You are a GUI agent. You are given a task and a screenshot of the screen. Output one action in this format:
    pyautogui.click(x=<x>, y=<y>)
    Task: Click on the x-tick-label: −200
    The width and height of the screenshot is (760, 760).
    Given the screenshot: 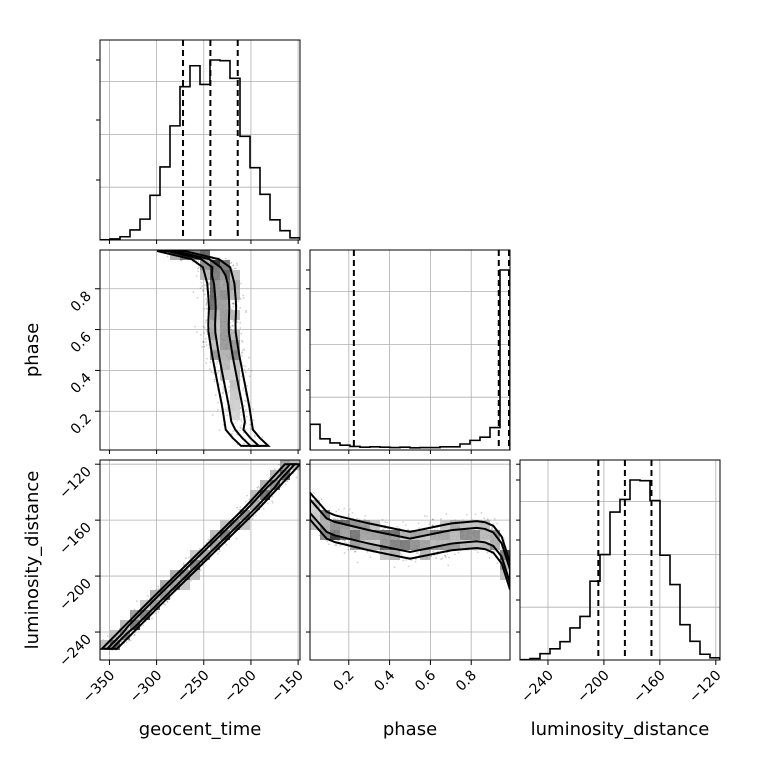 What is the action you would take?
    pyautogui.click(x=240, y=687)
    